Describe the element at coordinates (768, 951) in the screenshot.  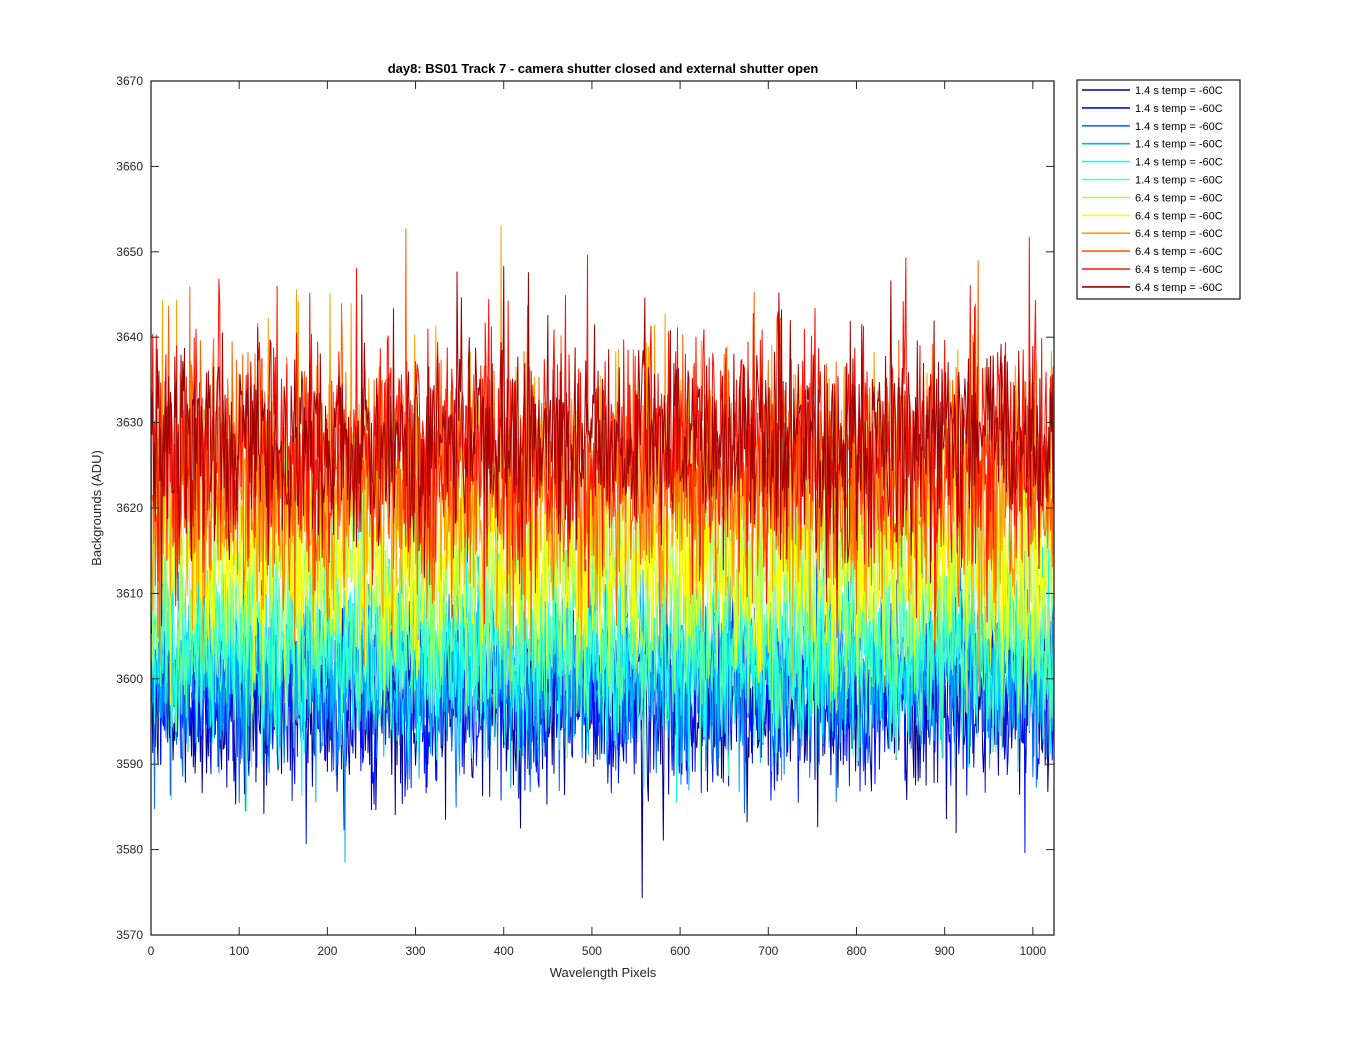
I see `x-tick-label: 700` at that location.